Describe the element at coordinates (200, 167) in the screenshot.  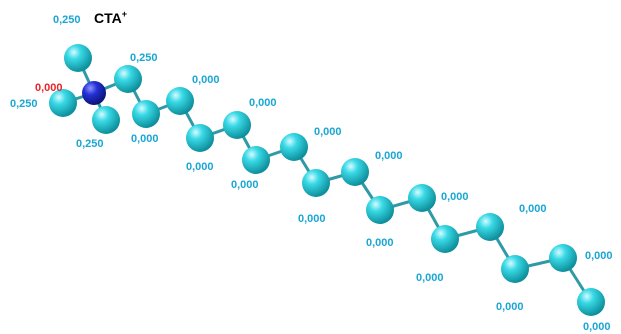
I see `charge-label-7: 0,000` at that location.